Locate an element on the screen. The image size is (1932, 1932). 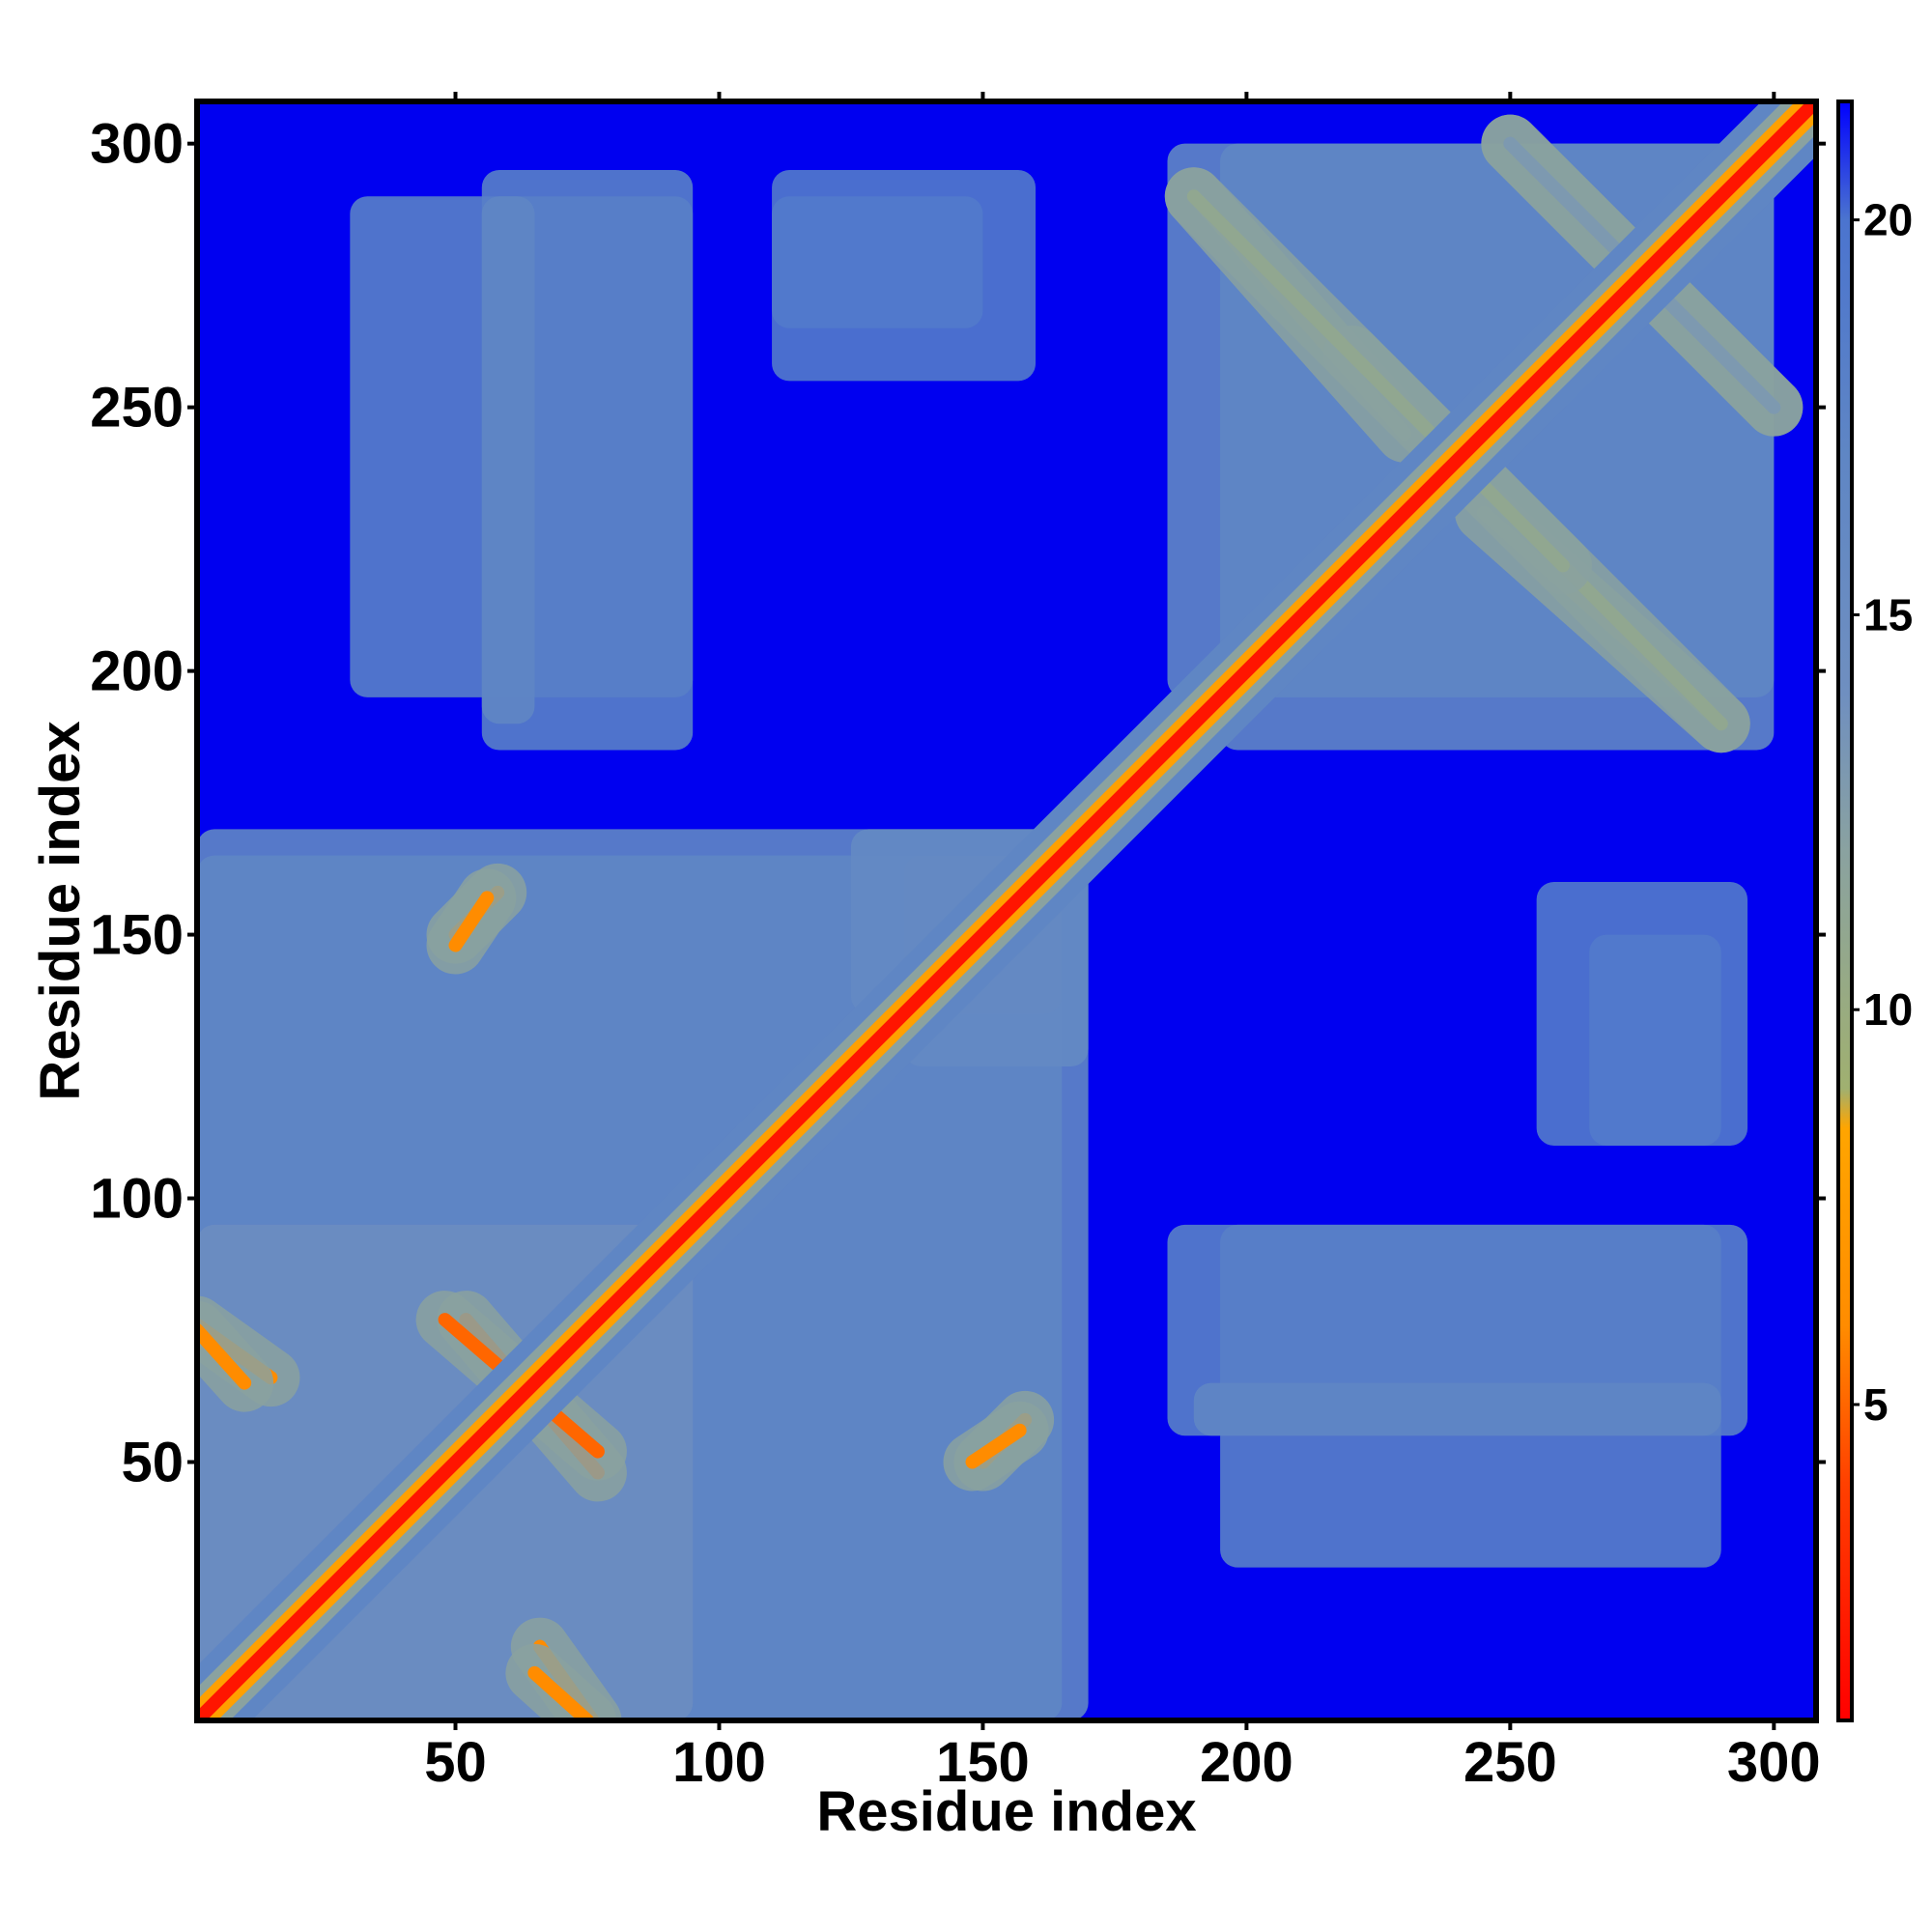
colorbar-tick-label-10: 10 is located at coordinates (1888, 1009).